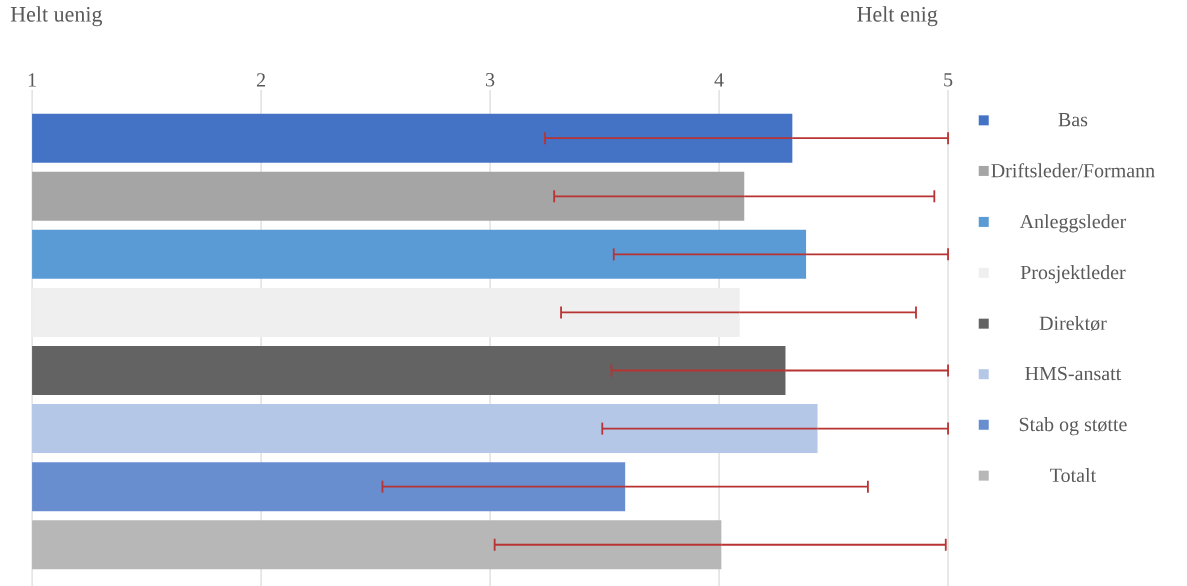 The width and height of the screenshot is (1187, 586). What do you see at coordinates (1073, 273) in the screenshot?
I see `legend-label: Prosjektleder` at bounding box center [1073, 273].